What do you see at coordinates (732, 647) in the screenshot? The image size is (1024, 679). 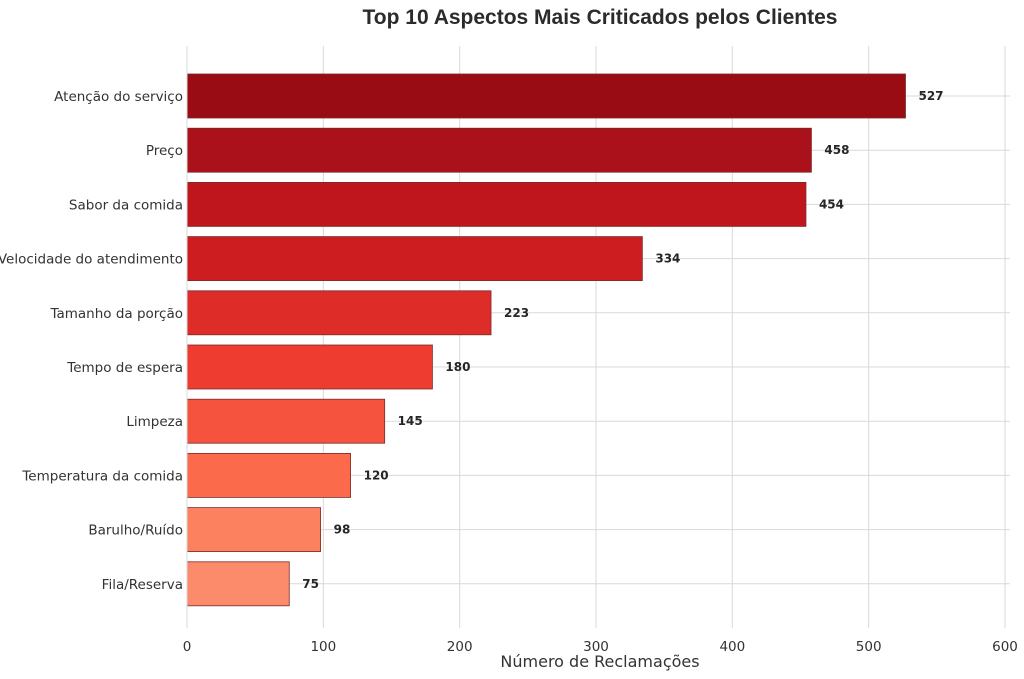 I see `x-tick-label: 400` at bounding box center [732, 647].